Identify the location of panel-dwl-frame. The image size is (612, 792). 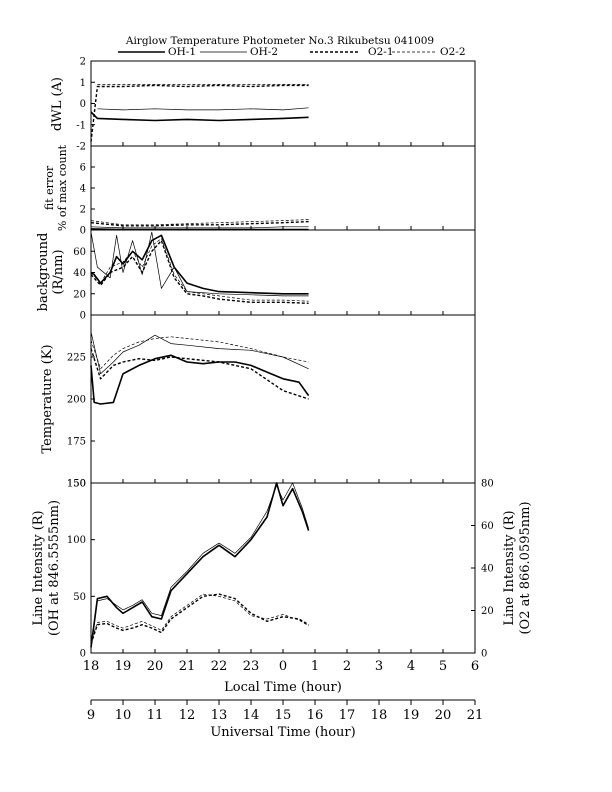
(283, 103).